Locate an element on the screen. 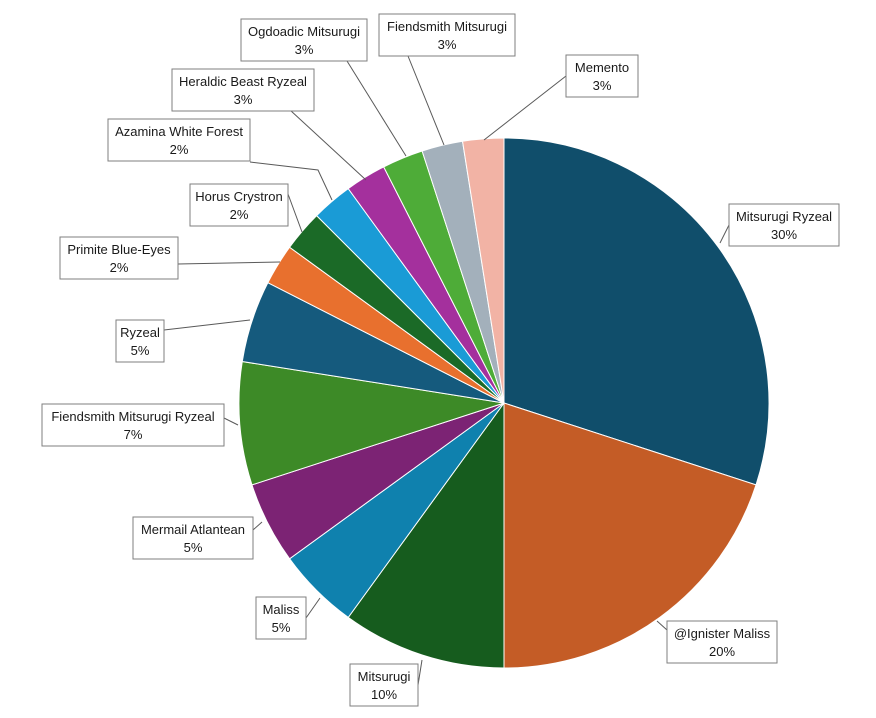 The width and height of the screenshot is (876, 718). slice-name: Mitsurugi Ryzeal is located at coordinates (784, 216).